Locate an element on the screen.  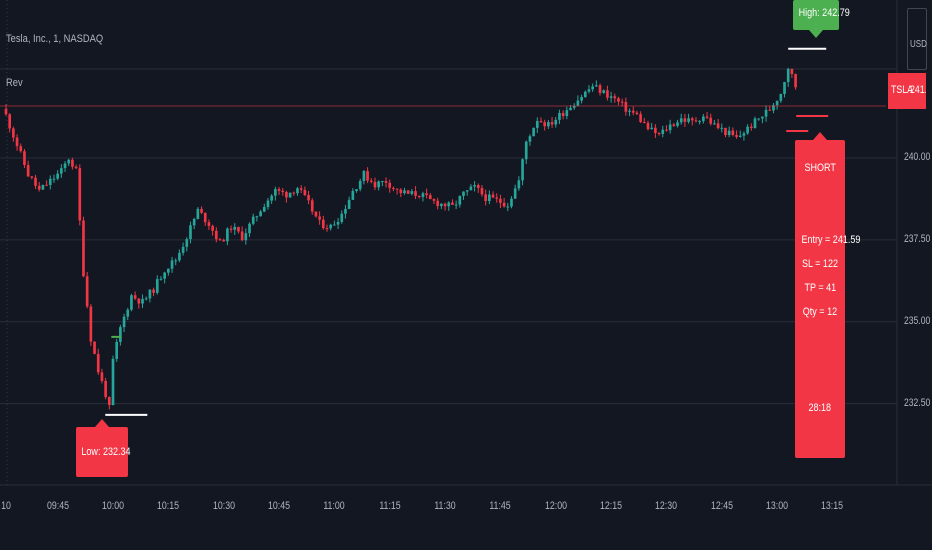
trade-side-text: SHORT is located at coordinates (820, 168).